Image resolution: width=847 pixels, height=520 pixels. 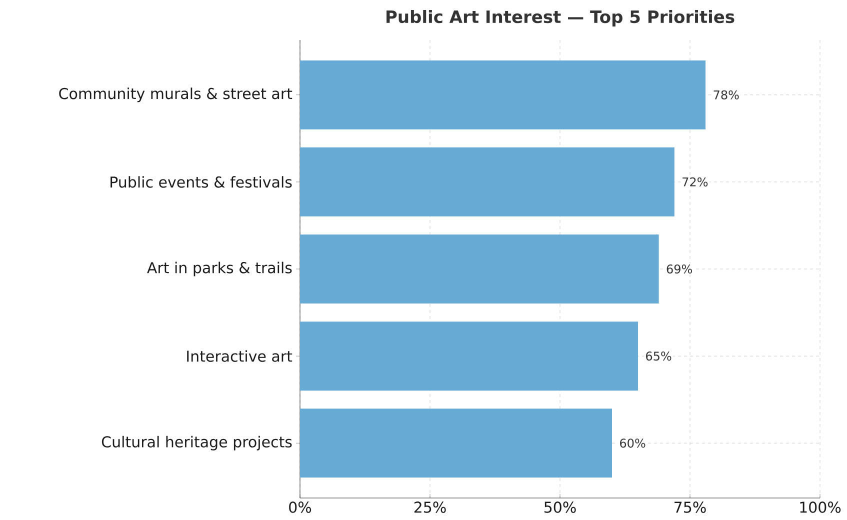 What do you see at coordinates (679, 269) in the screenshot?
I see `data-label: 69%` at bounding box center [679, 269].